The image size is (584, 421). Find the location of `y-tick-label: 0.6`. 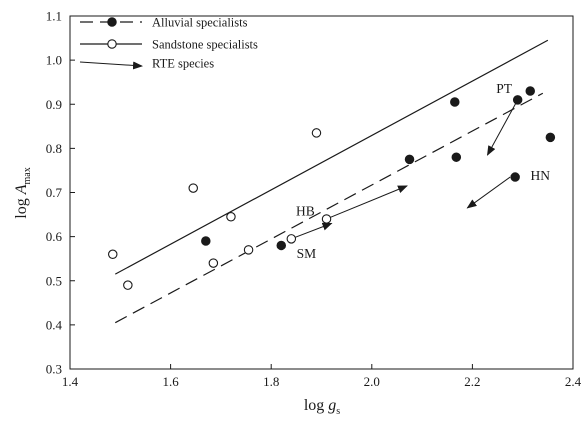

y-tick-label: 0.6 is located at coordinates (54, 236).